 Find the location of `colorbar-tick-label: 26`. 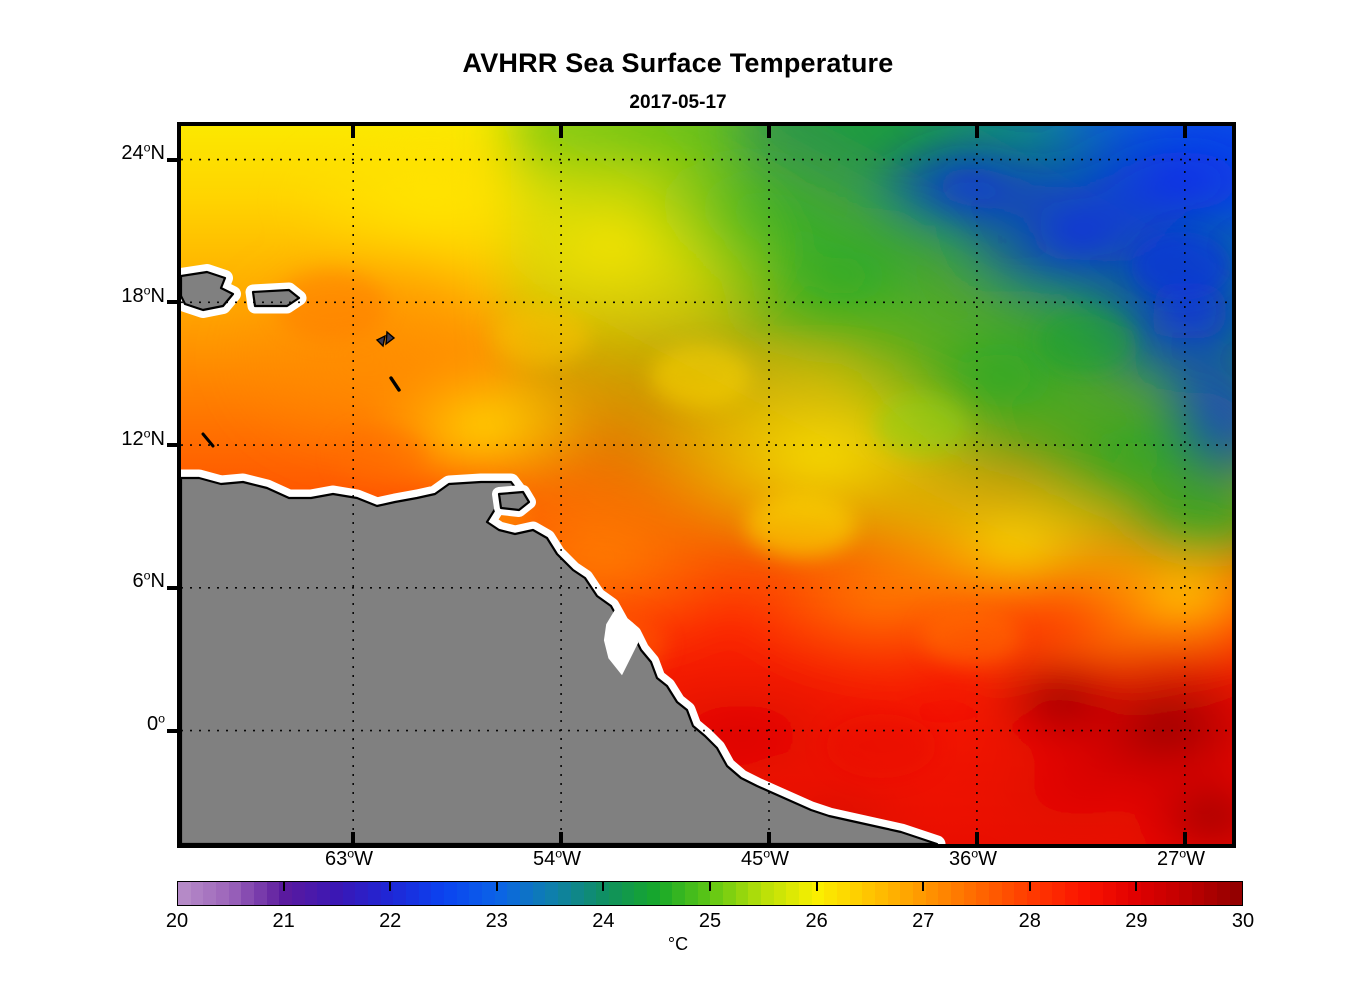

colorbar-tick-label: 26 is located at coordinates (816, 921).